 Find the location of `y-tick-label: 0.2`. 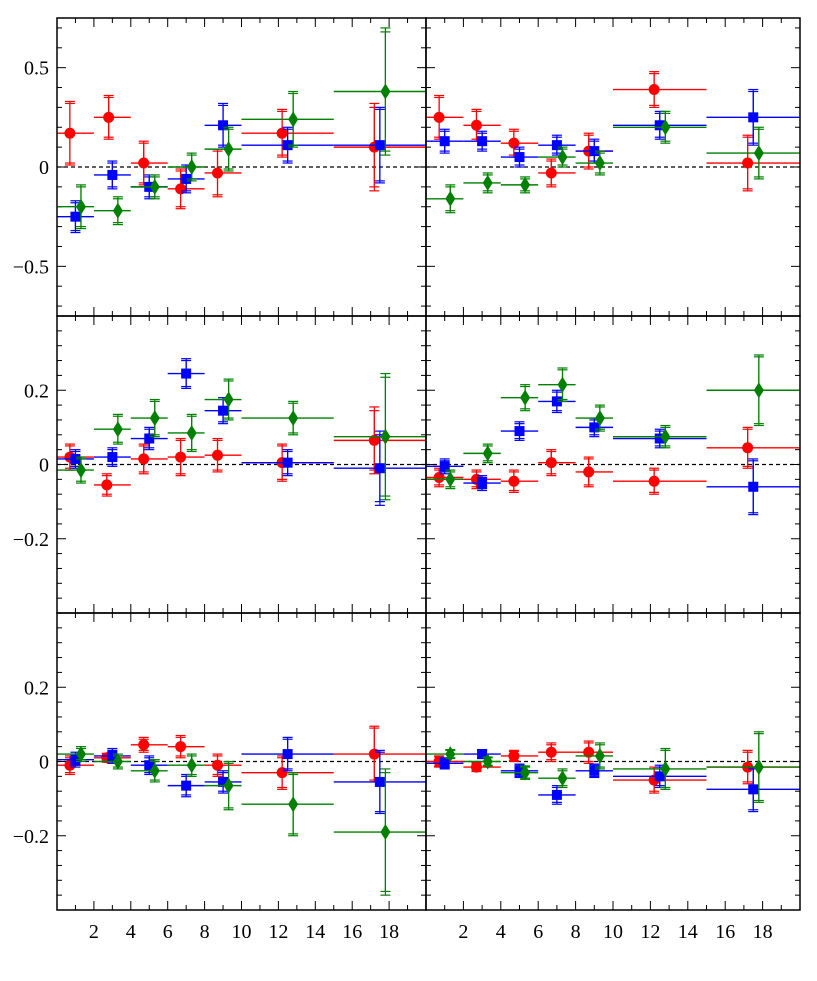

y-tick-label: 0.2 is located at coordinates (36, 391).